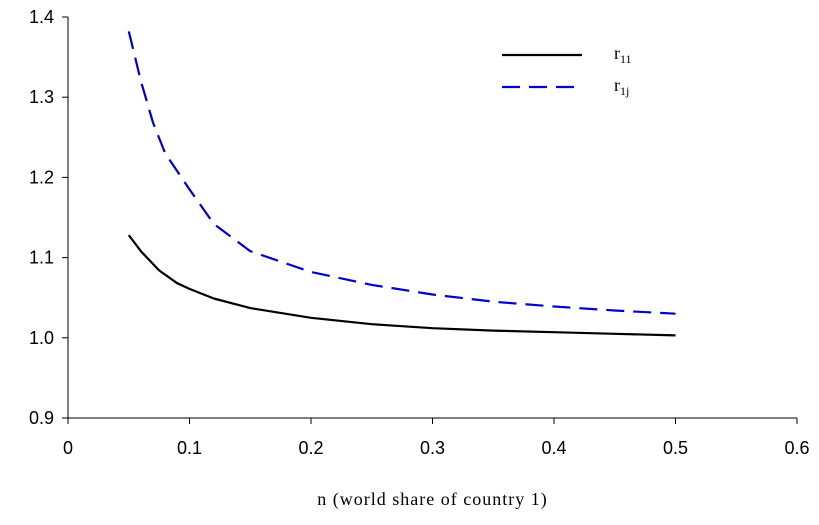 The height and width of the screenshot is (525, 819). Describe the element at coordinates (41, 177) in the screenshot. I see `y-tick-label: 1.2` at that location.